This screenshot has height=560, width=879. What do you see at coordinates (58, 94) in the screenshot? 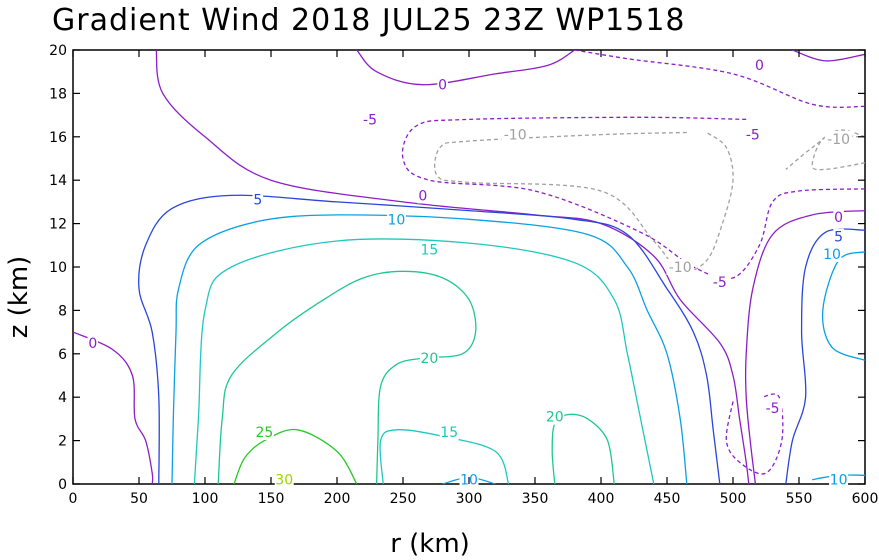
I see `y-tick-label: 18` at bounding box center [58, 94].